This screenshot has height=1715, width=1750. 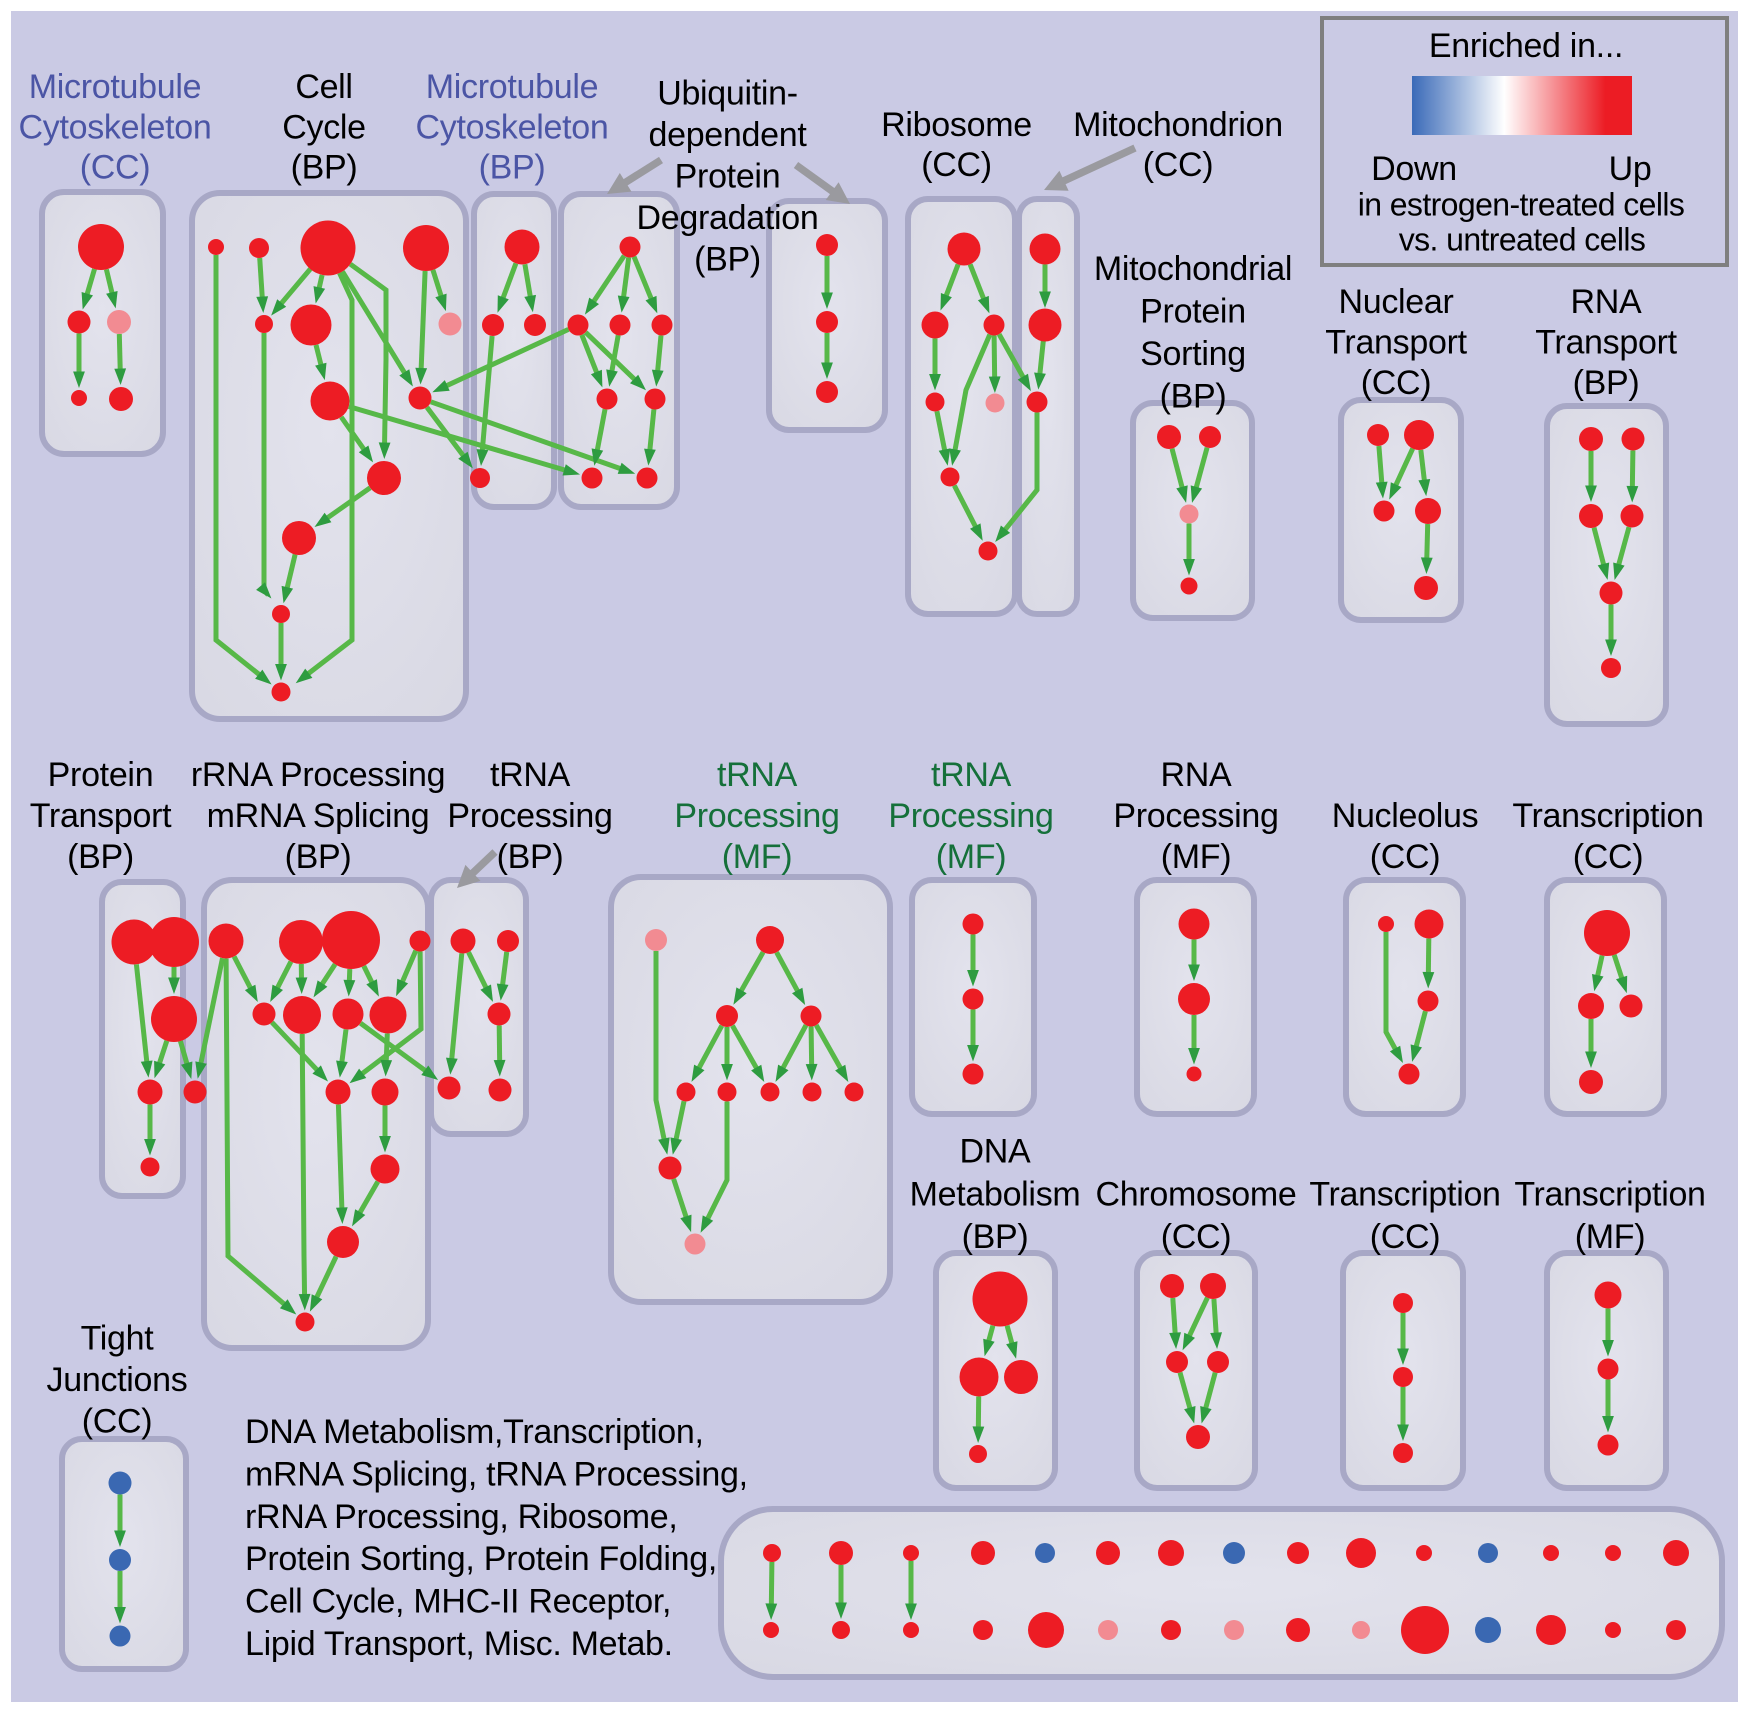 What do you see at coordinates (1405, 816) in the screenshot?
I see `svg-text: Nucleolus` at bounding box center [1405, 816].